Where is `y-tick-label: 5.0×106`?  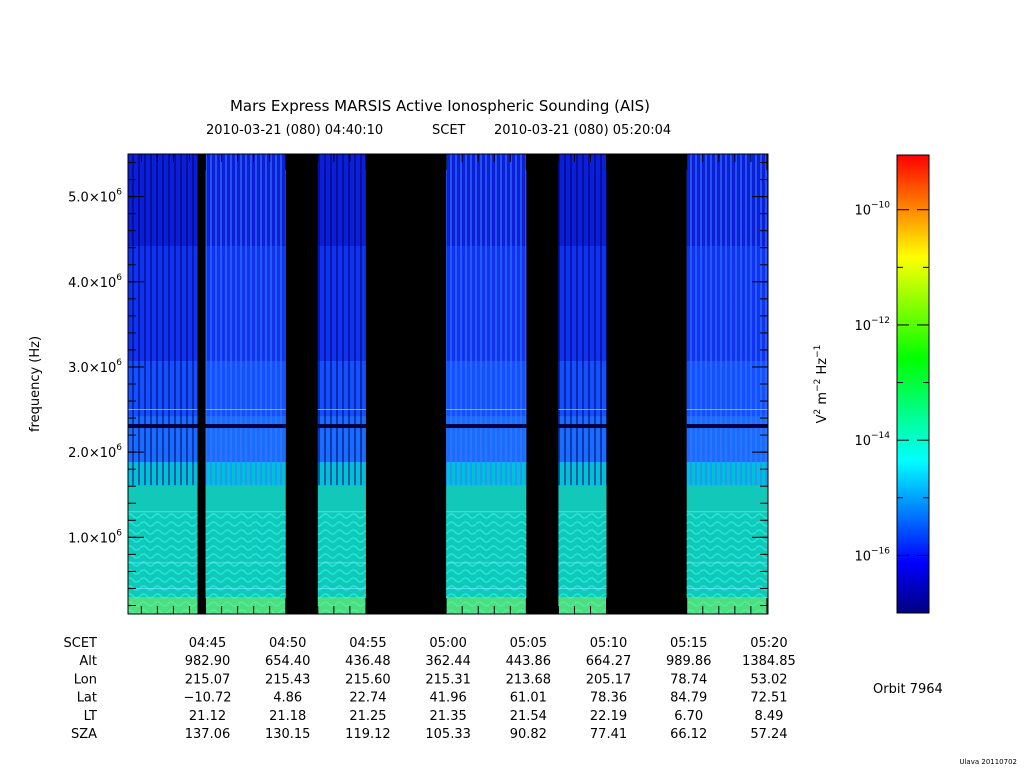
y-tick-label: 5.0×106 is located at coordinates (95, 197).